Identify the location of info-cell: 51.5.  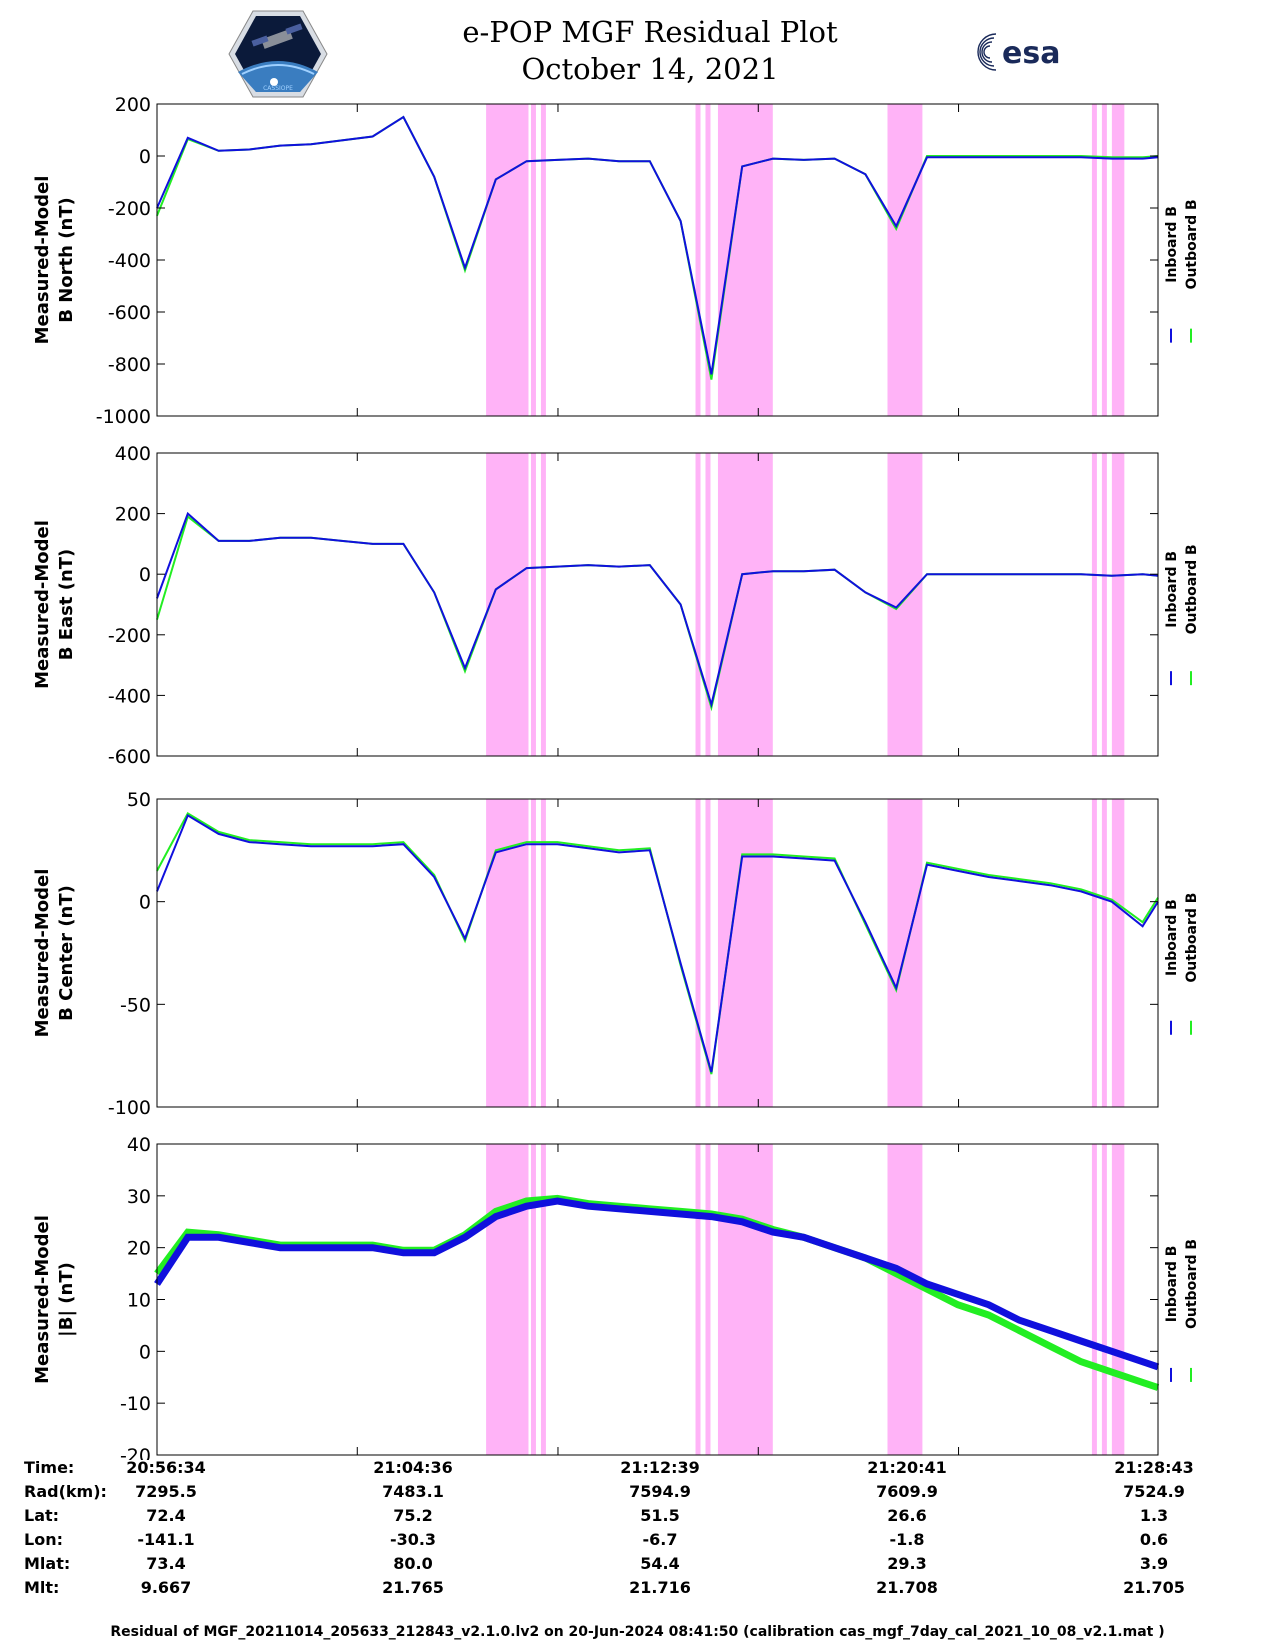
(660, 1515).